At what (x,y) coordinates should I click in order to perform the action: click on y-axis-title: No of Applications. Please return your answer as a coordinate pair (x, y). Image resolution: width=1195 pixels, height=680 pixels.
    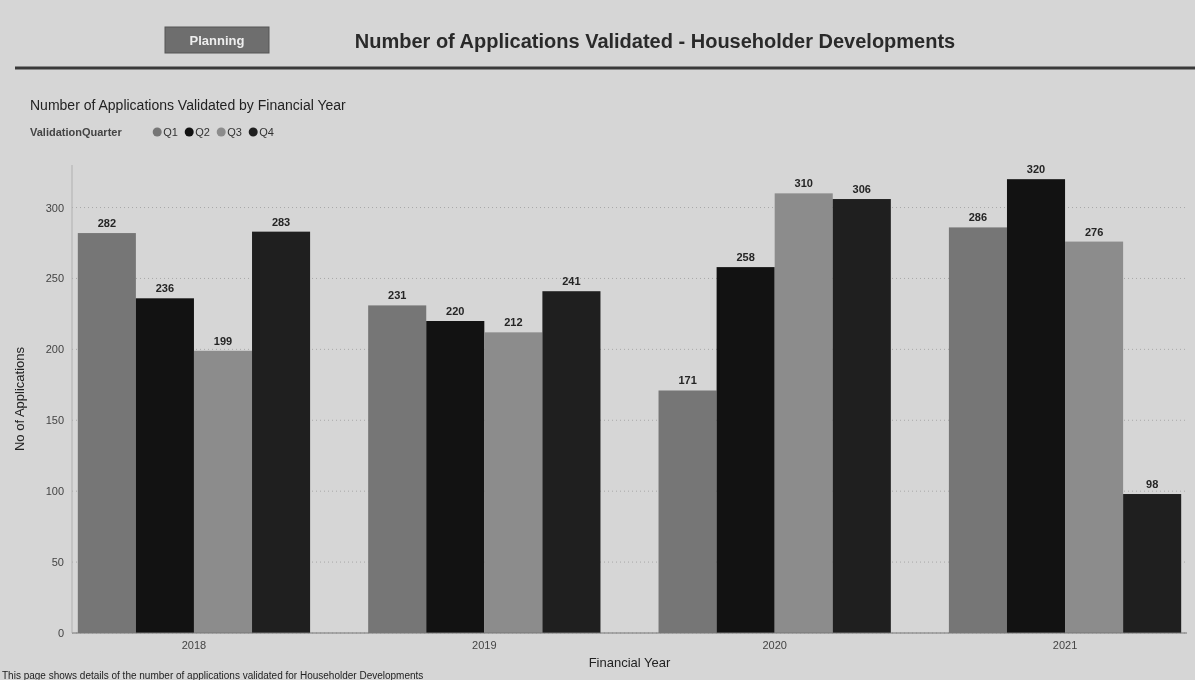
    Looking at the image, I should click on (19, 399).